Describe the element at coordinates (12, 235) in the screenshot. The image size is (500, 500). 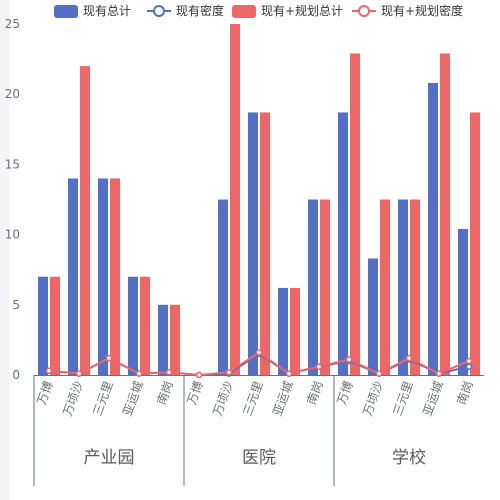
I see `y-tick-label: 10` at that location.